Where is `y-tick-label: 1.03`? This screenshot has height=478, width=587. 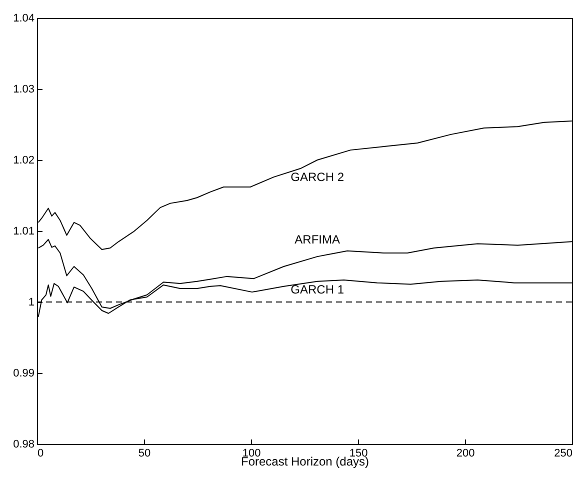
y-tick-label: 1.03 is located at coordinates (23, 90).